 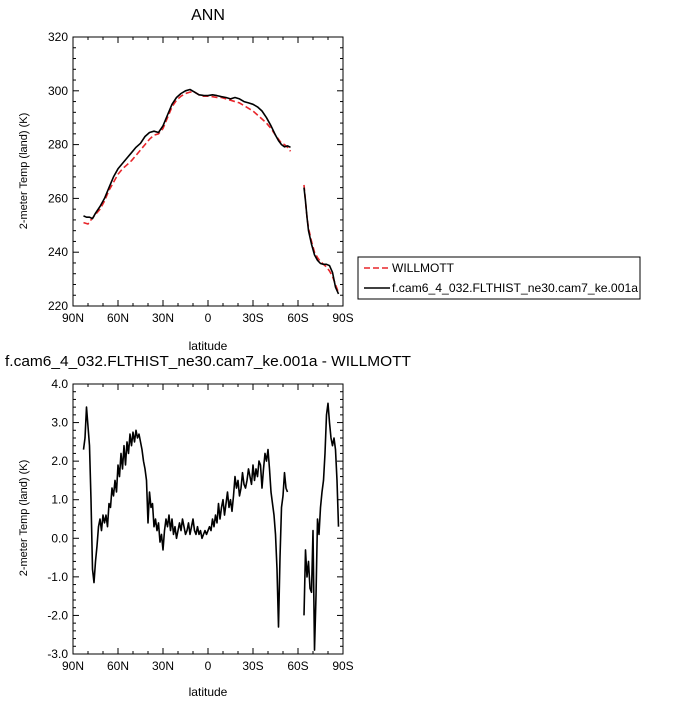 What do you see at coordinates (118, 666) in the screenshot?
I see `bottom-x-tick-label: 60N` at bounding box center [118, 666].